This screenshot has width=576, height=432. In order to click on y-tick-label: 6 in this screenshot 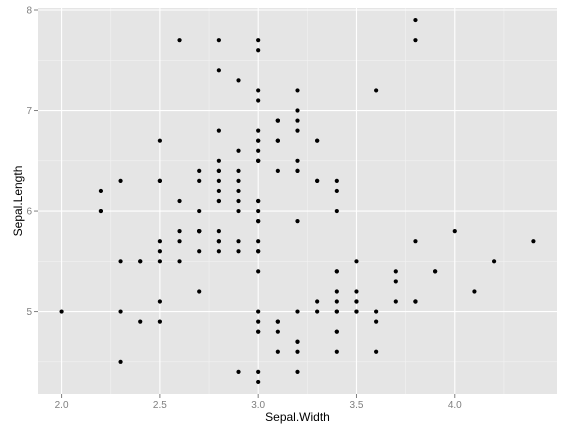, I will do `click(29, 212)`.